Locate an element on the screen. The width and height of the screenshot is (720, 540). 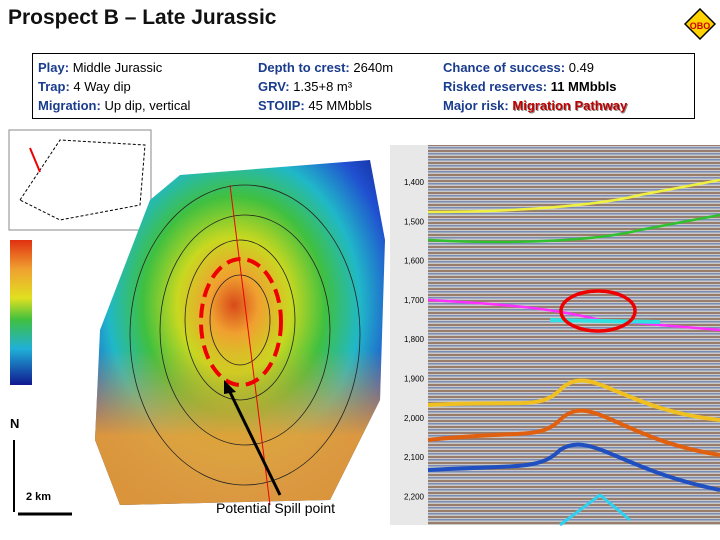
info-label: Play: is located at coordinates (54, 67).